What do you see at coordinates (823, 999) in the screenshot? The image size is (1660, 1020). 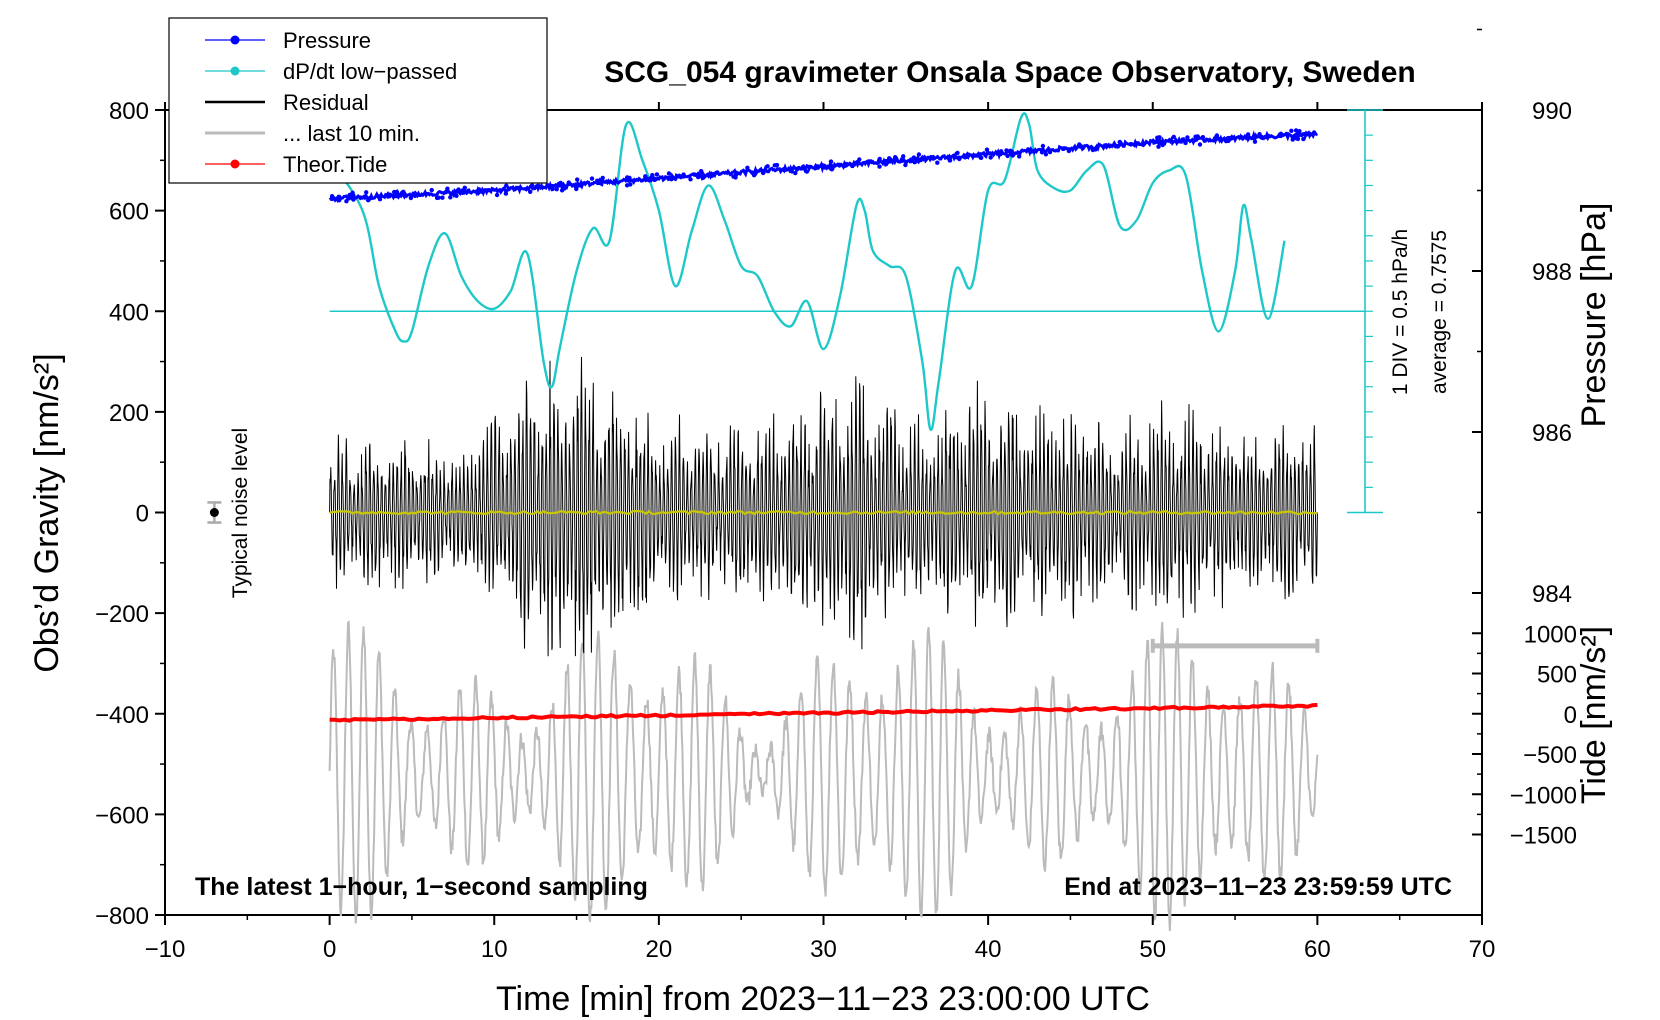 I see `x-axis-label: Time [min] from 2023−11−23 23:00:00 UTC` at bounding box center [823, 999].